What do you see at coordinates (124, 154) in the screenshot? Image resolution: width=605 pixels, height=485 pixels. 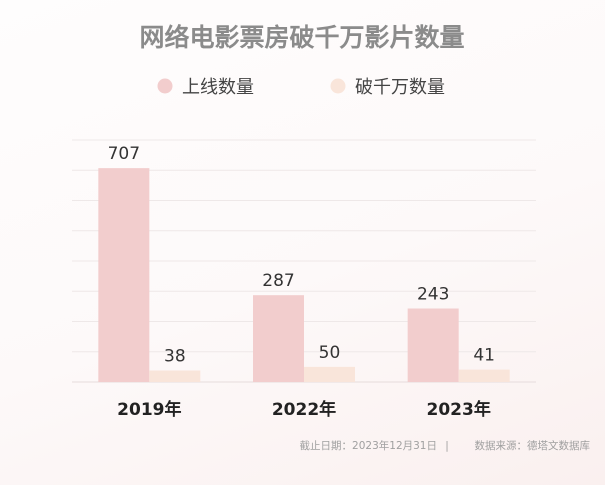 I see `data-label: 707` at bounding box center [124, 154].